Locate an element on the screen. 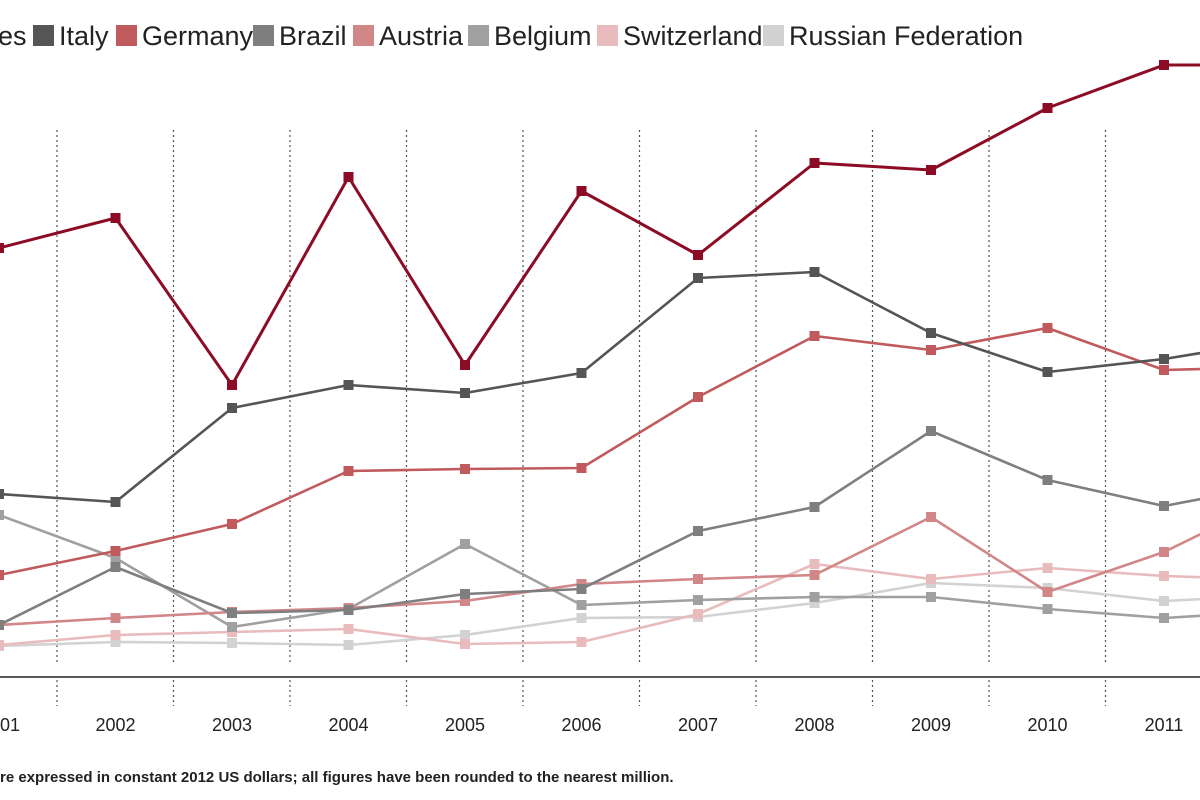 Image resolution: width=1200 pixels, height=800 pixels. x-tick-label: 2002 is located at coordinates (115, 725).